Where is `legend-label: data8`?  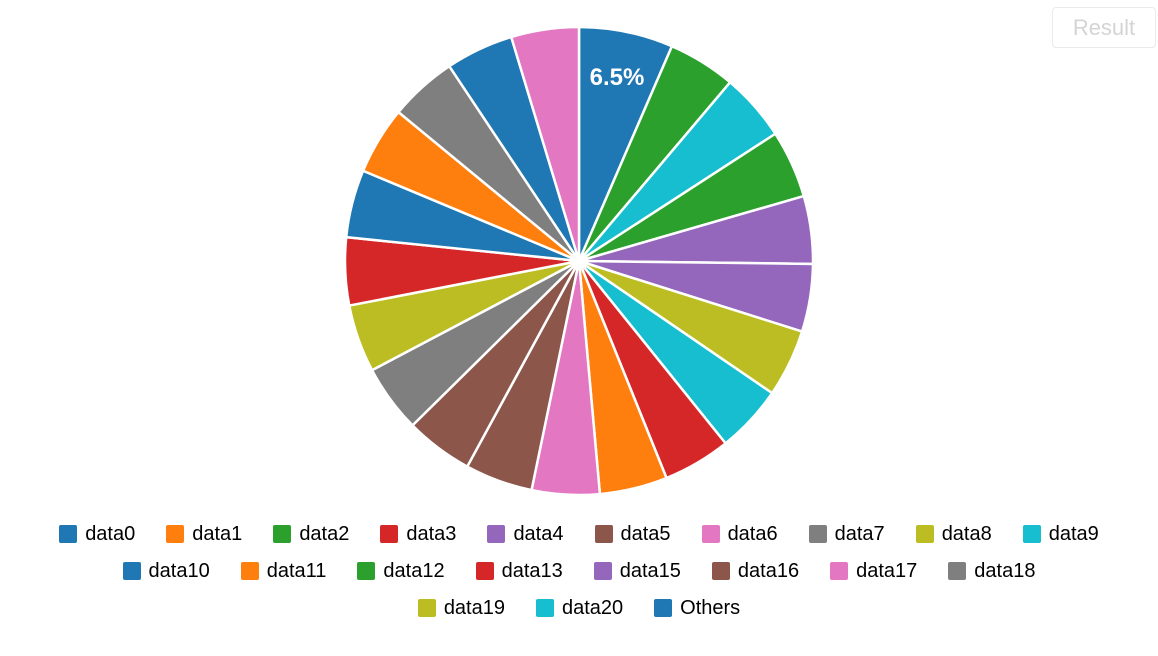 legend-label: data8 is located at coordinates (966, 534).